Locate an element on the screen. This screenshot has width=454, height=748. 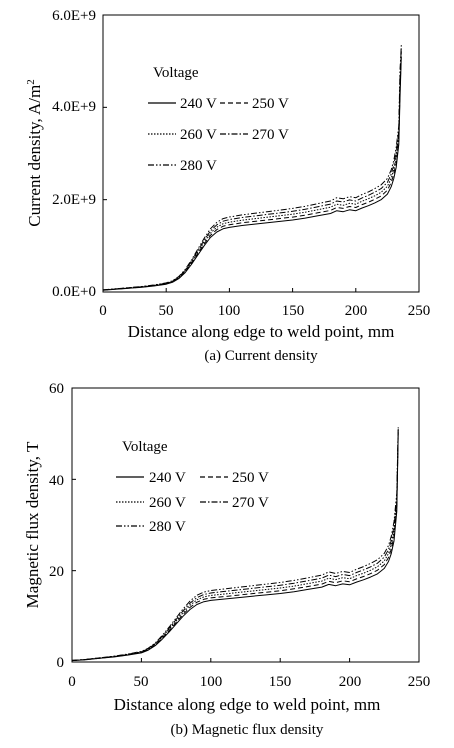
y-tick-label: 40 is located at coordinates (56, 481).